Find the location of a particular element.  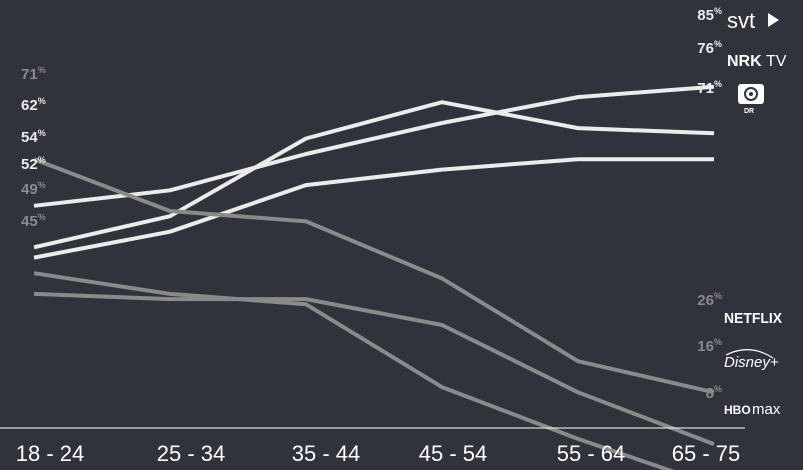

x-tick-label: 55 - 64 is located at coordinates (591, 453).